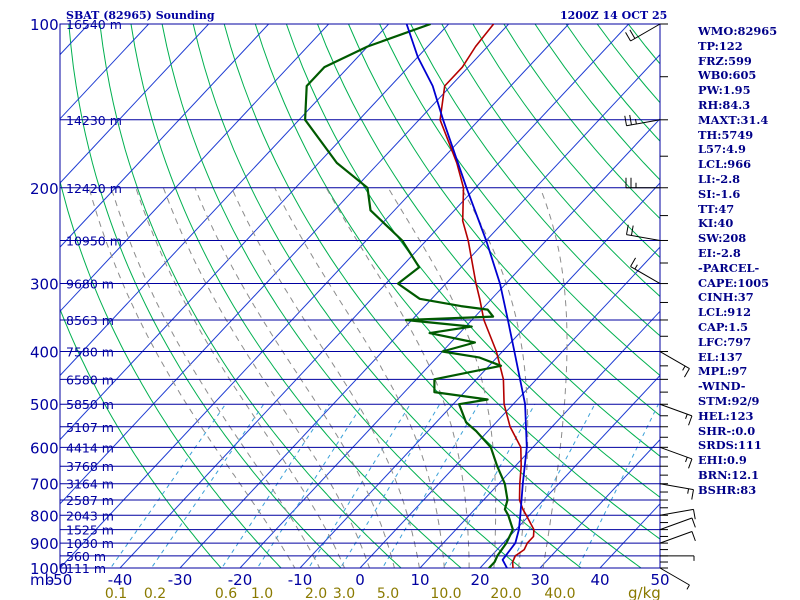  I want to click on temperature-tick-label: -30, so click(180, 580).